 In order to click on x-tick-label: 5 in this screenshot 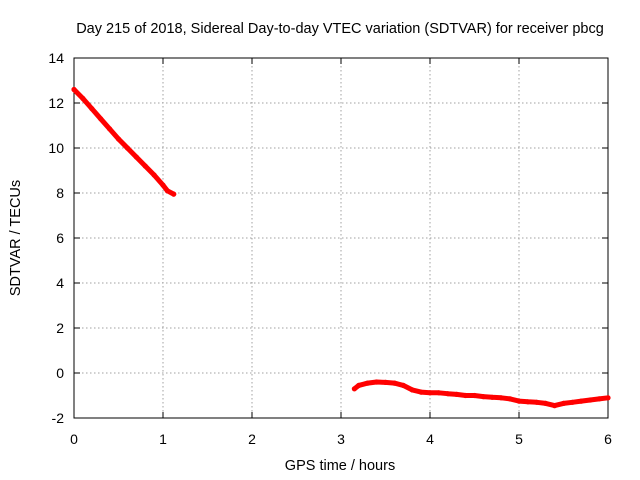, I will do `click(519, 439)`.